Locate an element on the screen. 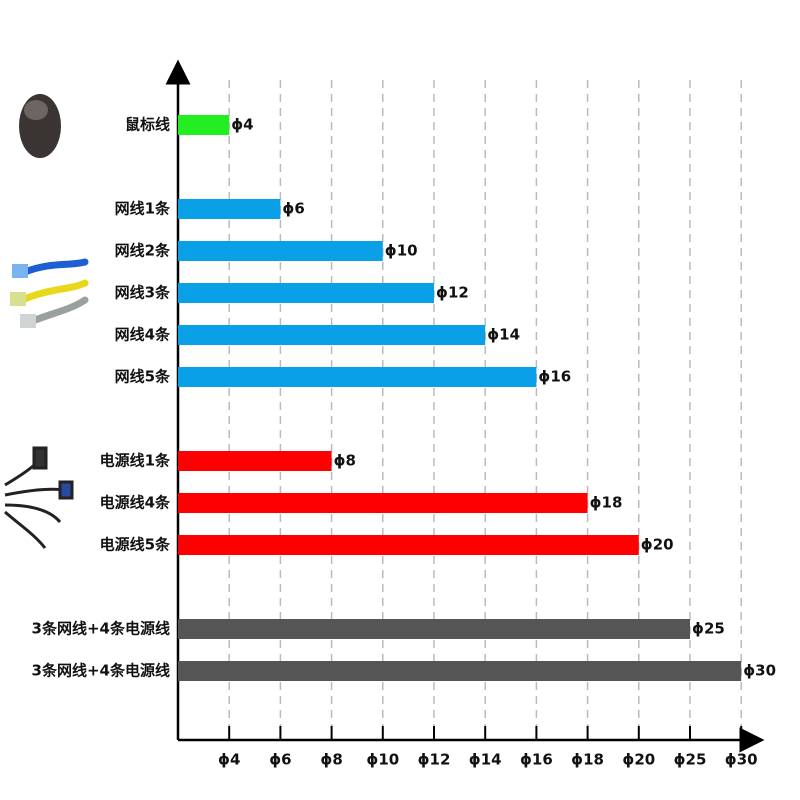  value-label: ϕ14 is located at coordinates (503, 335).